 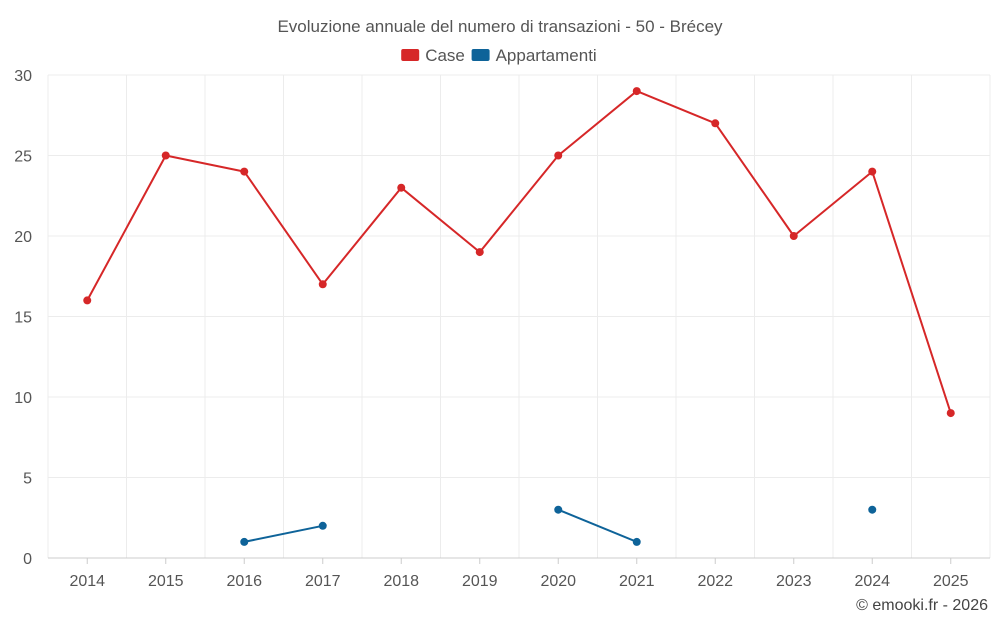 I want to click on y-tick-label: 5, so click(x=27, y=479).